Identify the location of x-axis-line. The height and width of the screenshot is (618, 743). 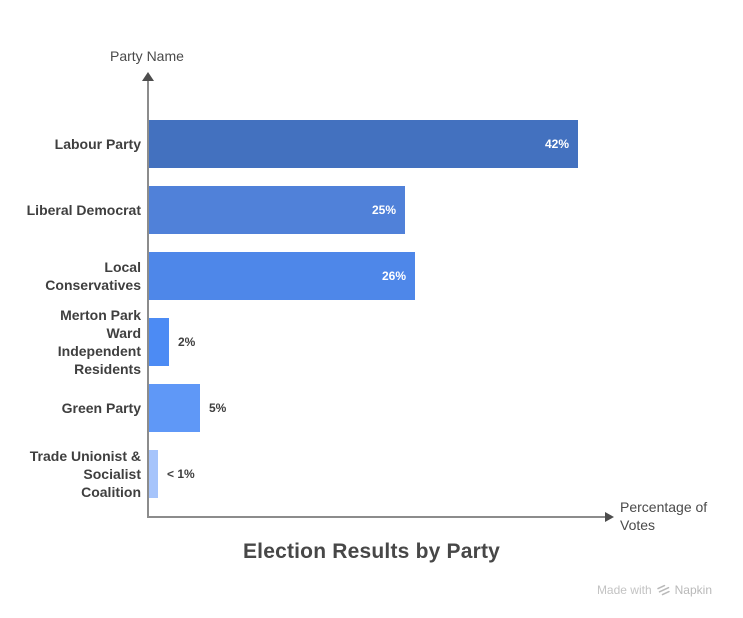
(377, 517).